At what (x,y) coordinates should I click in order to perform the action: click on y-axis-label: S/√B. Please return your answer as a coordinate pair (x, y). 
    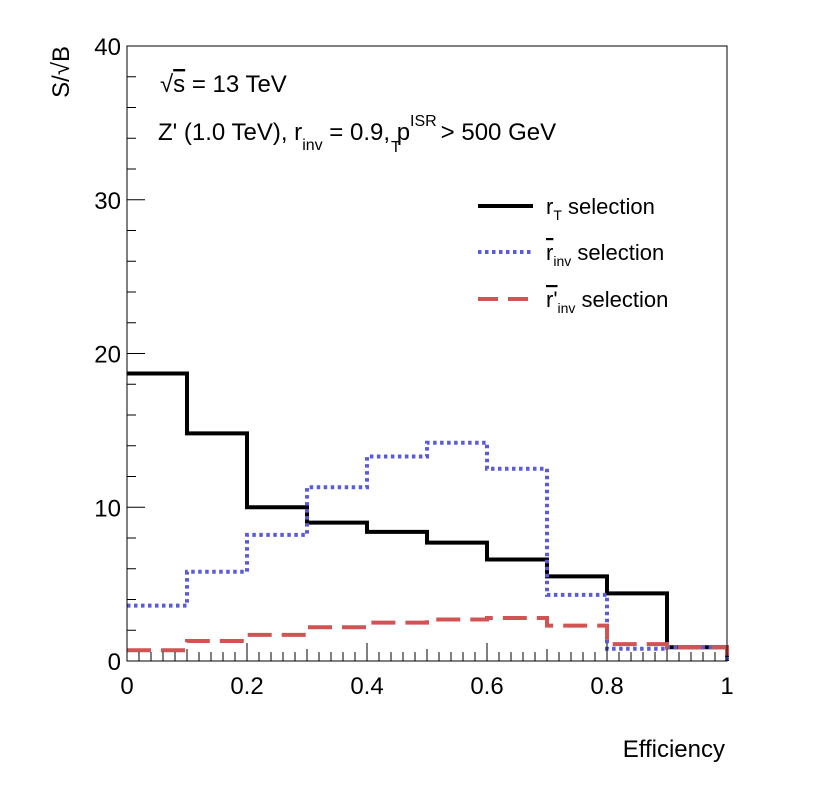
    Looking at the image, I should click on (61, 72).